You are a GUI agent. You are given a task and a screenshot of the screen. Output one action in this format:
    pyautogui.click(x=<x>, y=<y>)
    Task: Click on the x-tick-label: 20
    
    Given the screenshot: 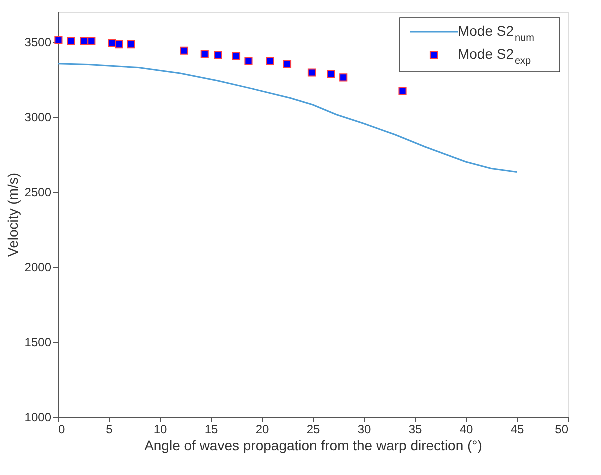 What is the action you would take?
    pyautogui.click(x=263, y=429)
    